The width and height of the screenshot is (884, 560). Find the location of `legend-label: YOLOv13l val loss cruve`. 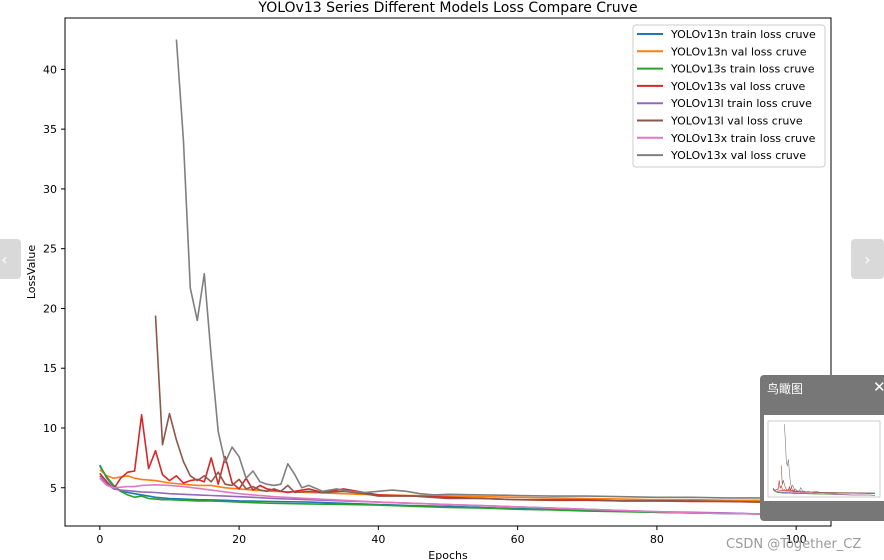

legend-label: YOLOv13l val loss cruve is located at coordinates (736, 121).